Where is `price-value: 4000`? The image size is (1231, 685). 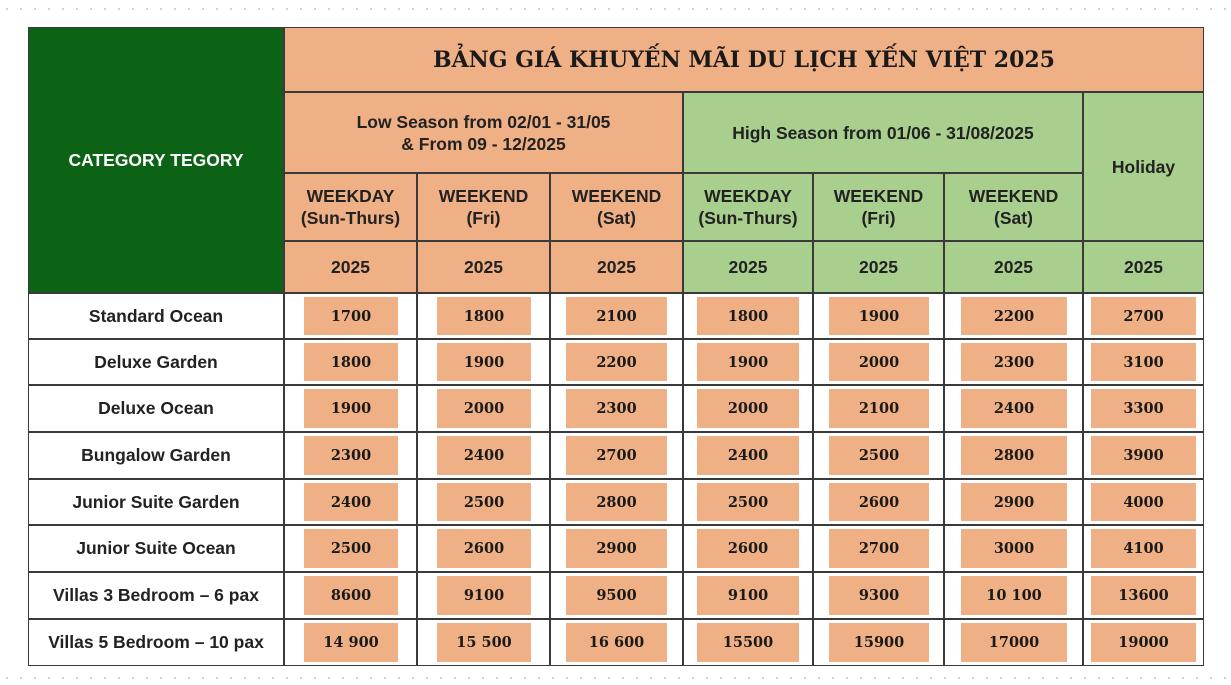 price-value: 4000 is located at coordinates (1143, 502).